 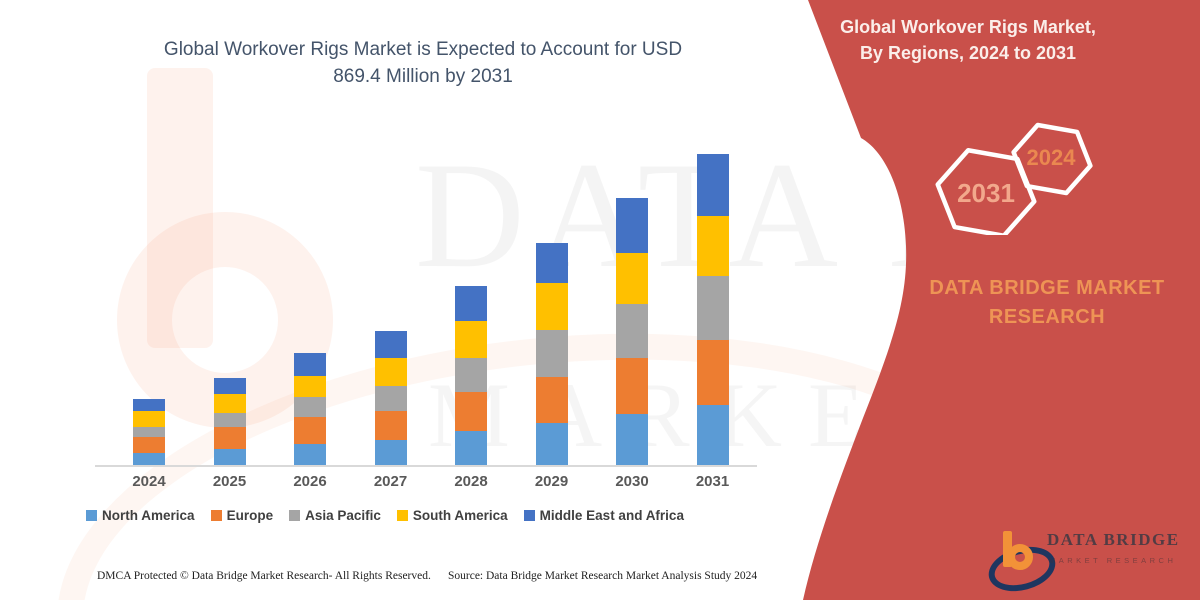 I want to click on logo-b-bowl-icon, so click(x=1020, y=557).